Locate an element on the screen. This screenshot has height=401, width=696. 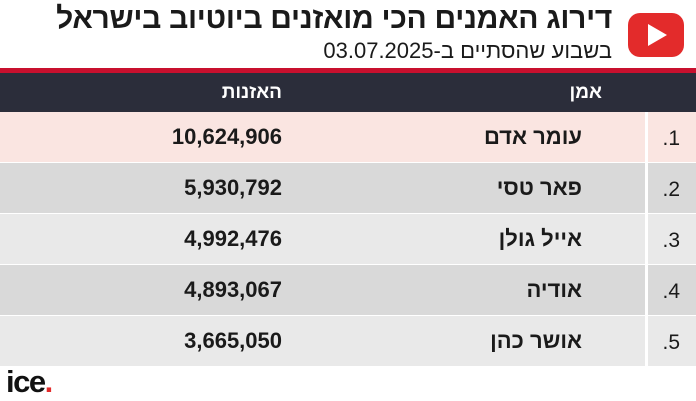
rank-number: 3. is located at coordinates (671, 240).